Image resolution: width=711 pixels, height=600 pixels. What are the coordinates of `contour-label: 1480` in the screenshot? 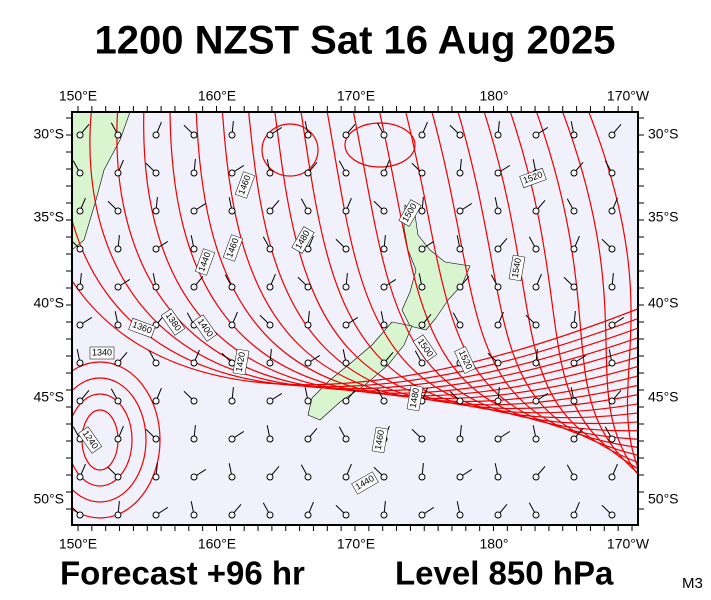 It's located at (415, 398).